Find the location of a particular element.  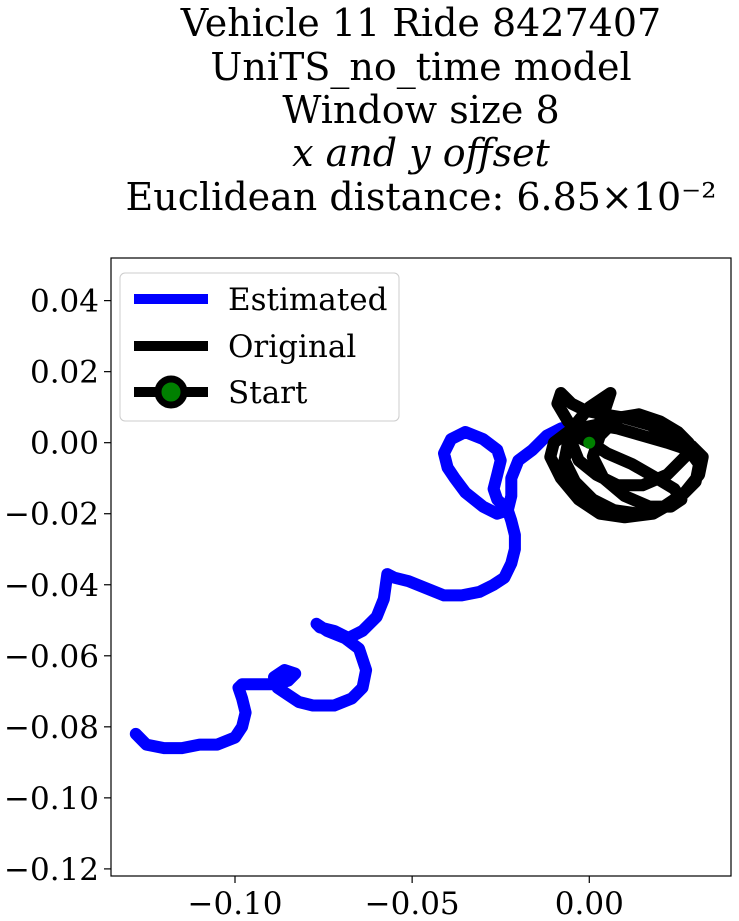

x-tick-label: −0.10 is located at coordinates (235, 903).